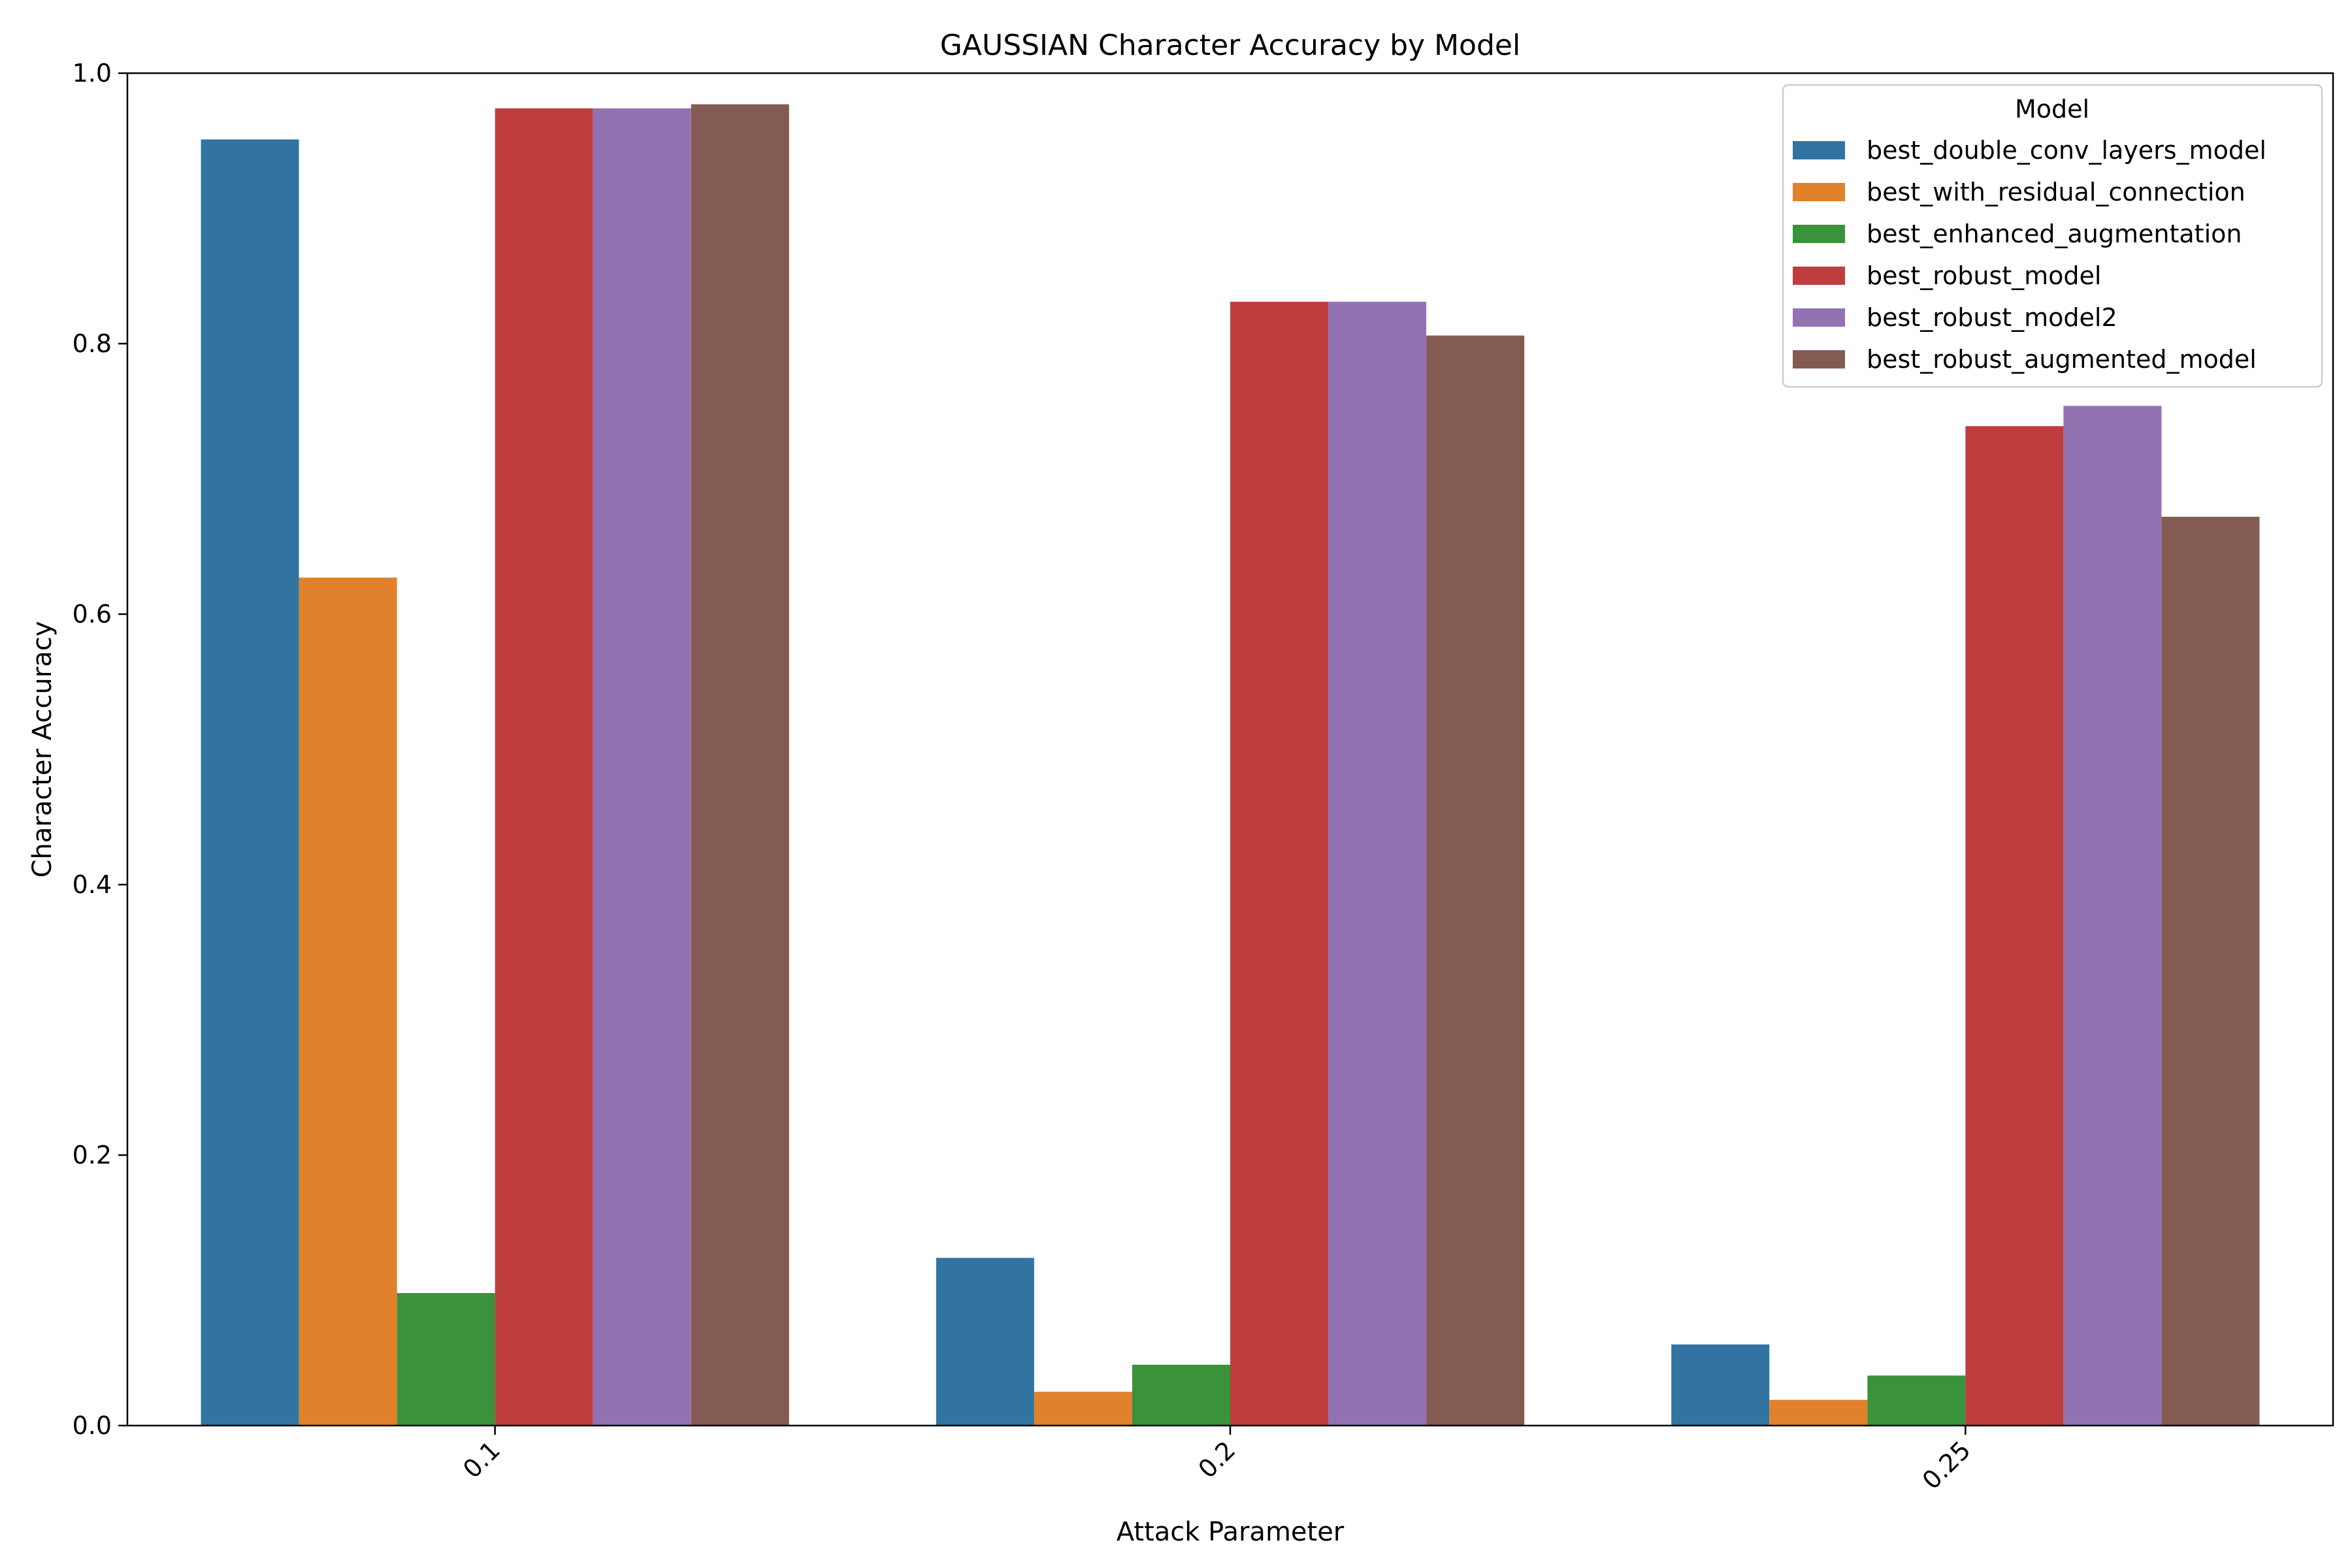 The image size is (2352, 1568). What do you see at coordinates (2210, 971) in the screenshot?
I see `bar-best_robust_augmented_model-0.25` at bounding box center [2210, 971].